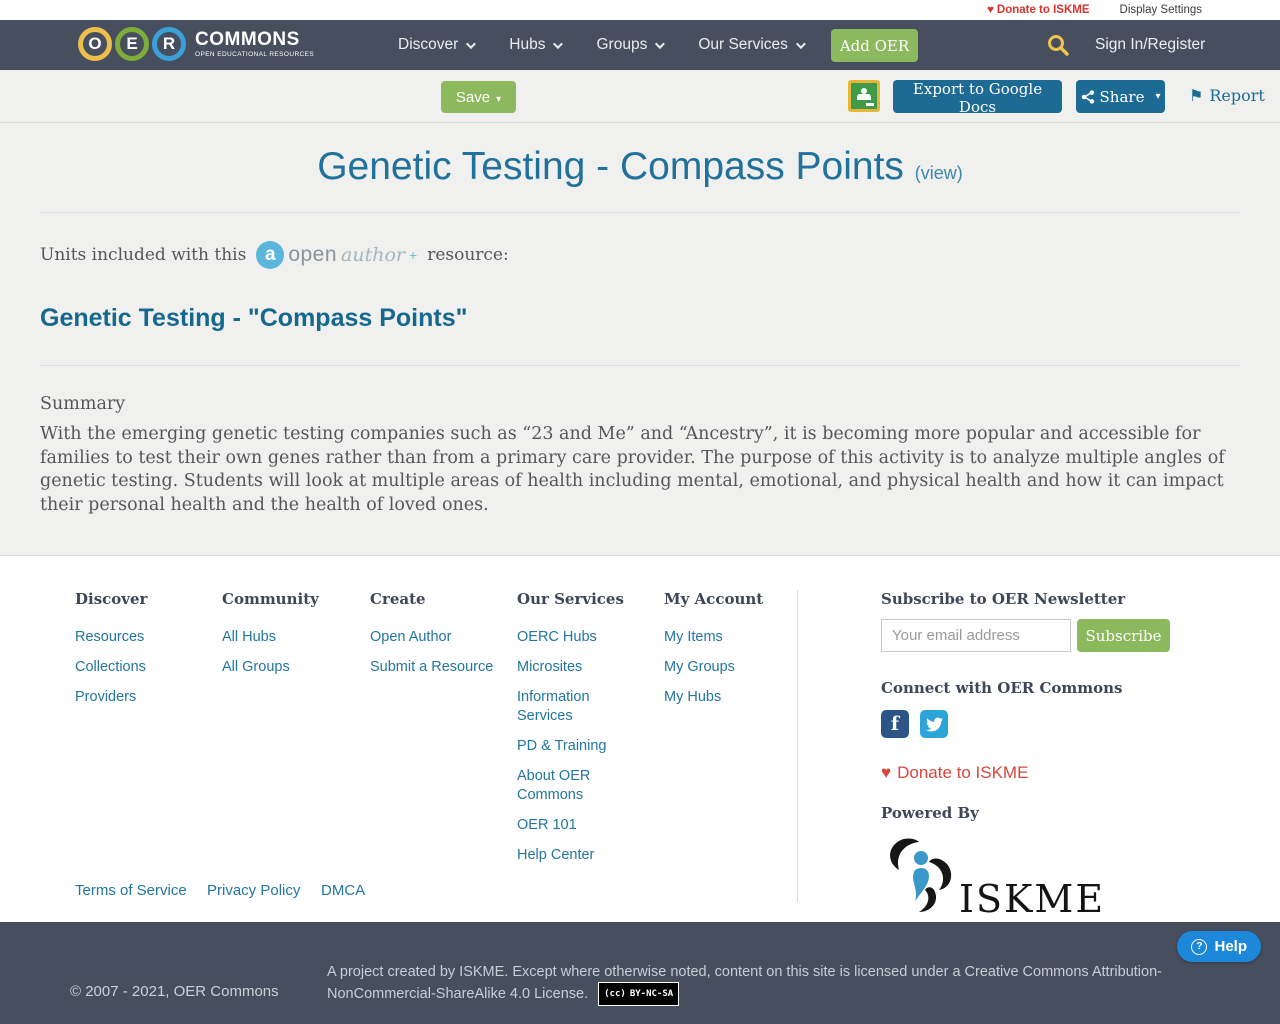 The image size is (1280, 1024). I want to click on logo-letter-r: R, so click(169, 44).